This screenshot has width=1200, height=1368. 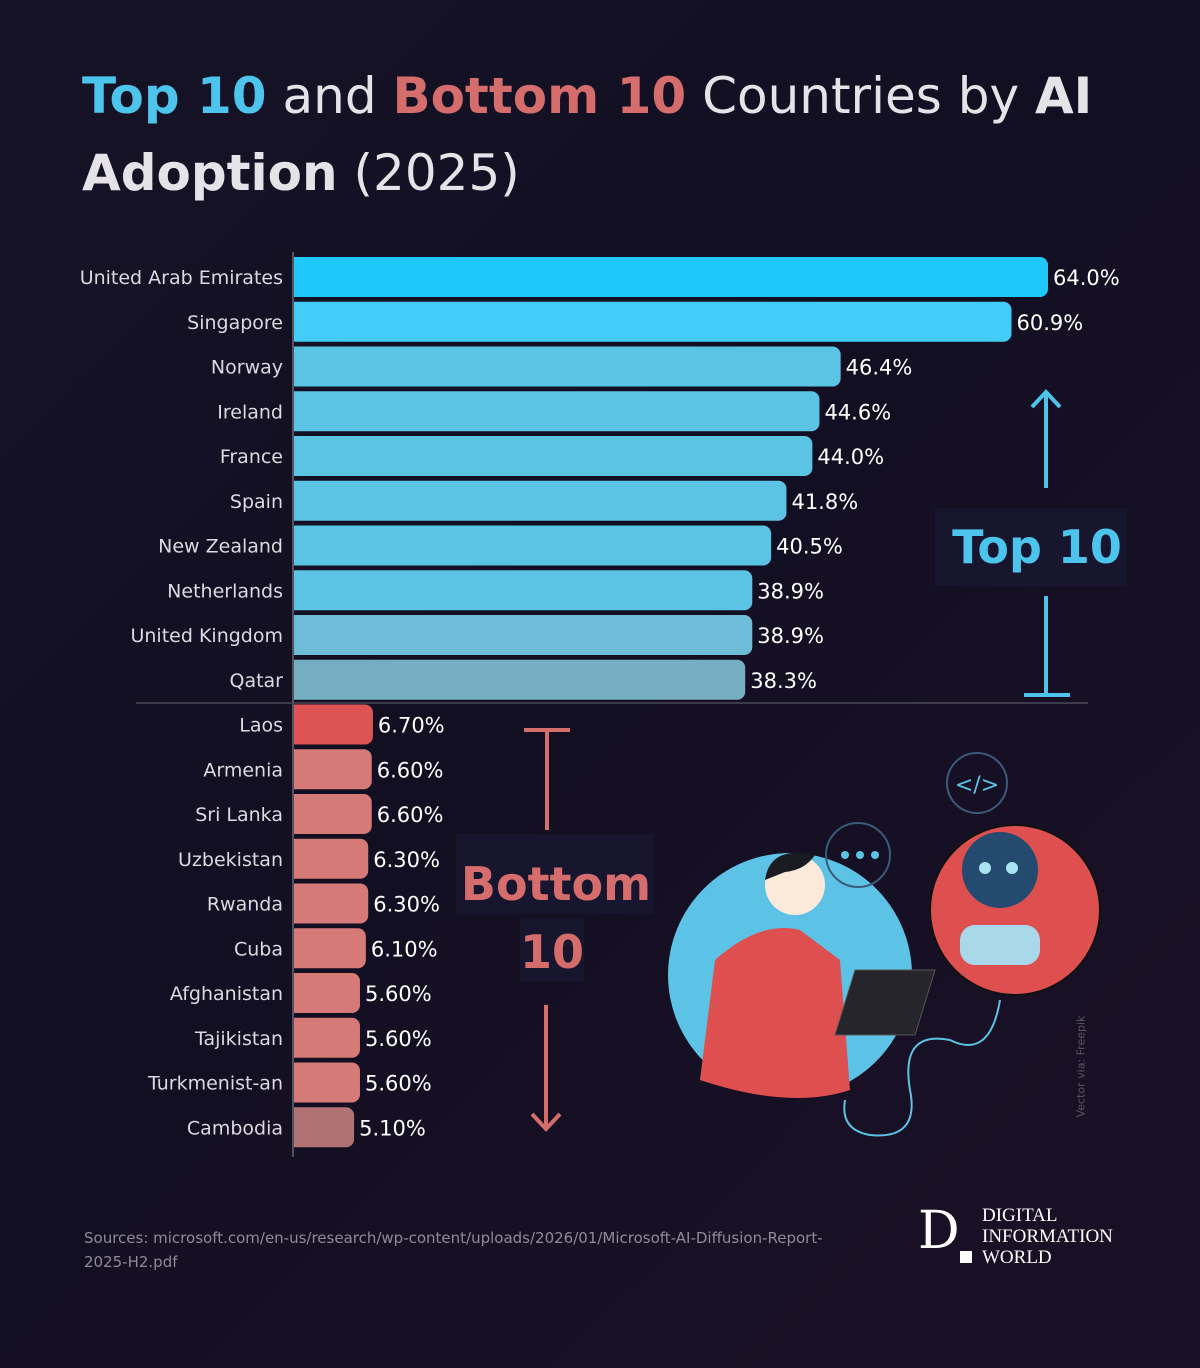 I want to click on category-label: Netherlands, so click(x=225, y=591).